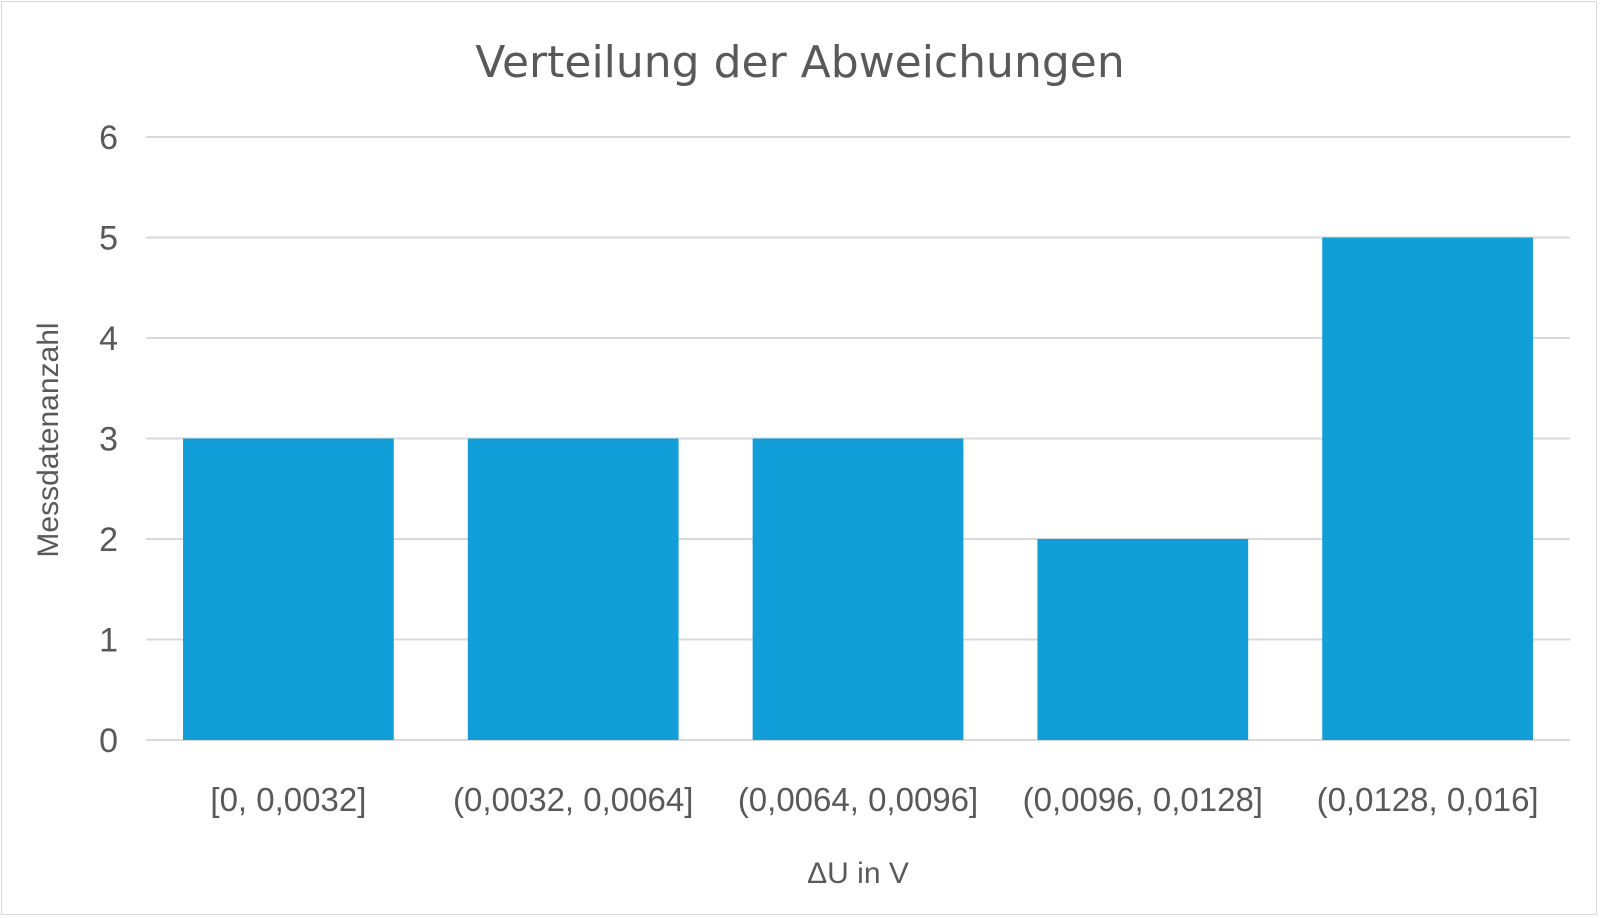  Describe the element at coordinates (108, 741) in the screenshot. I see `y-tick-label: 0` at that location.